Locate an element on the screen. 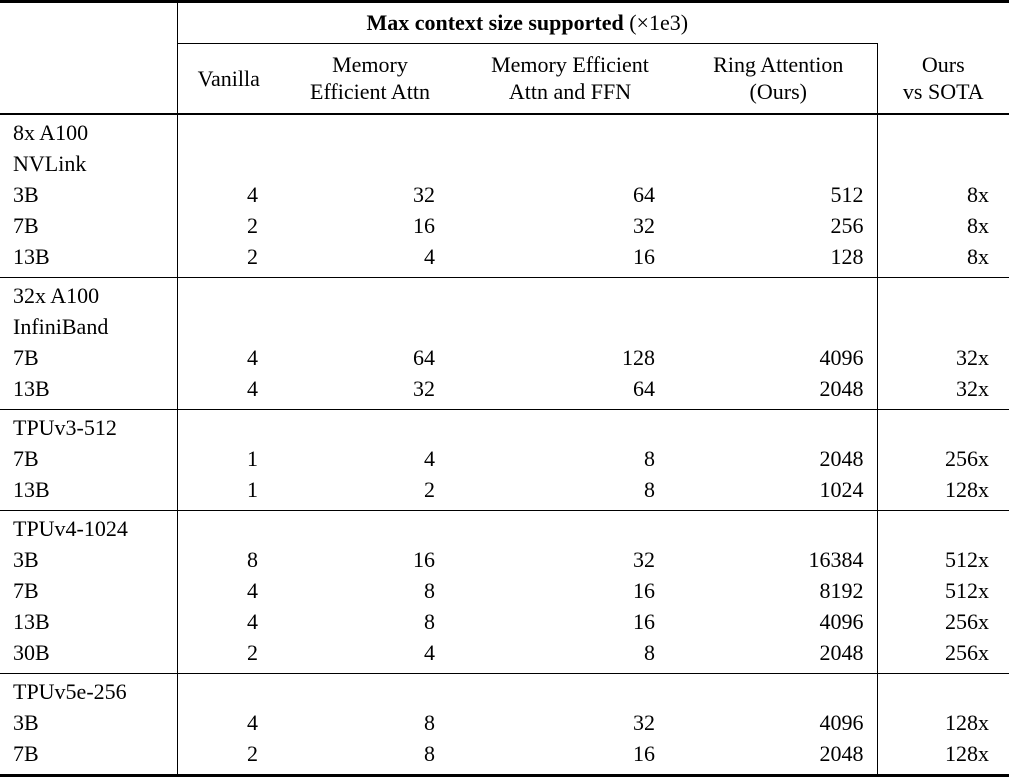  table-row: 7B 2 16 32 256 8x is located at coordinates (504, 226).